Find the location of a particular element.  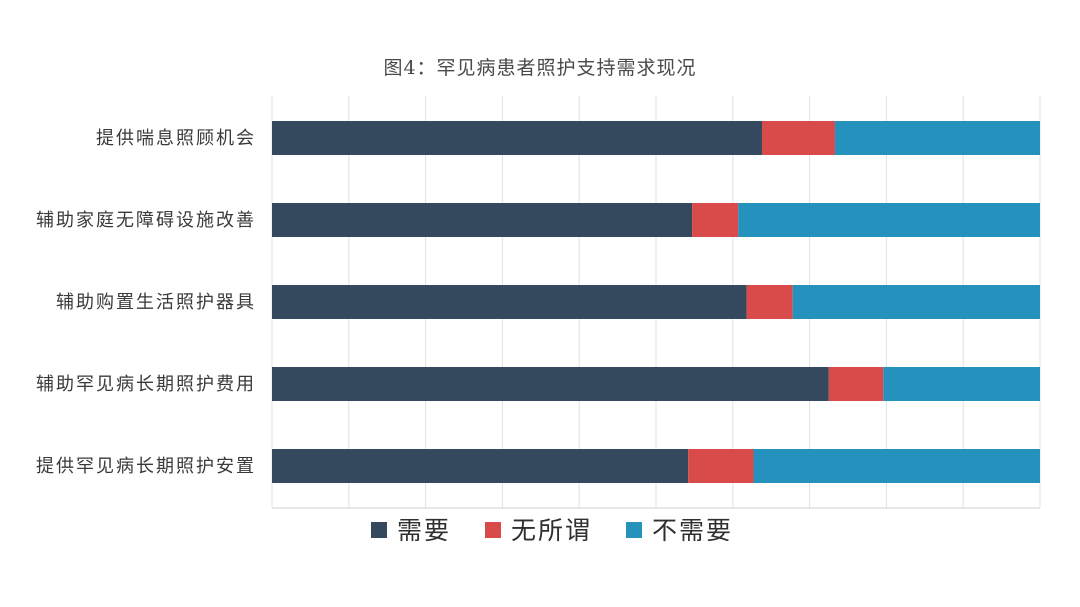

legend-label: 无所谓 is located at coordinates (551, 530).